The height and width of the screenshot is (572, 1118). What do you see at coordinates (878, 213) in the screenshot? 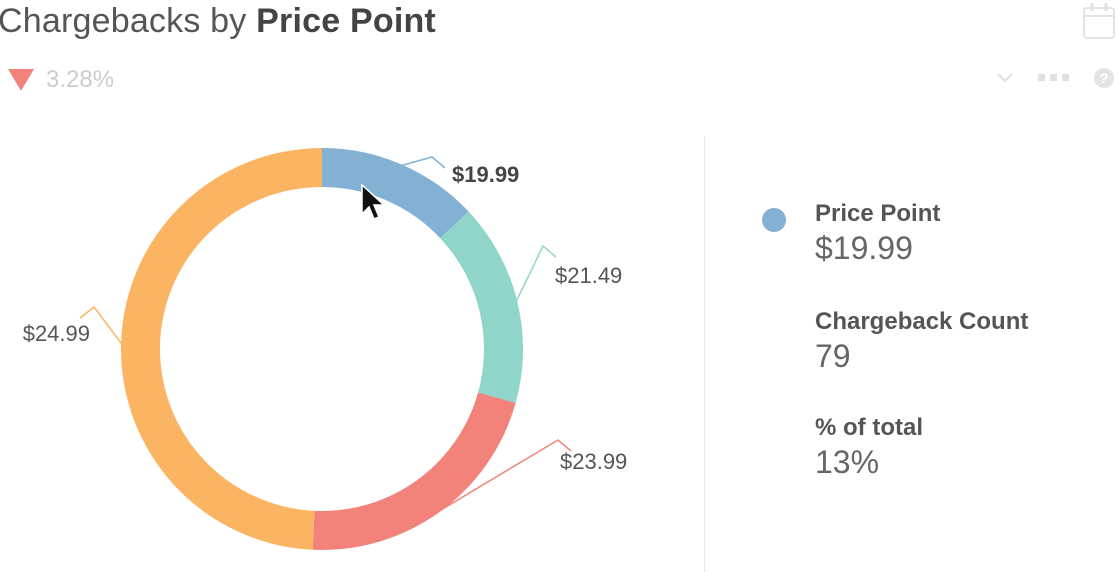
I see `detail-label: Price Point` at bounding box center [878, 213].